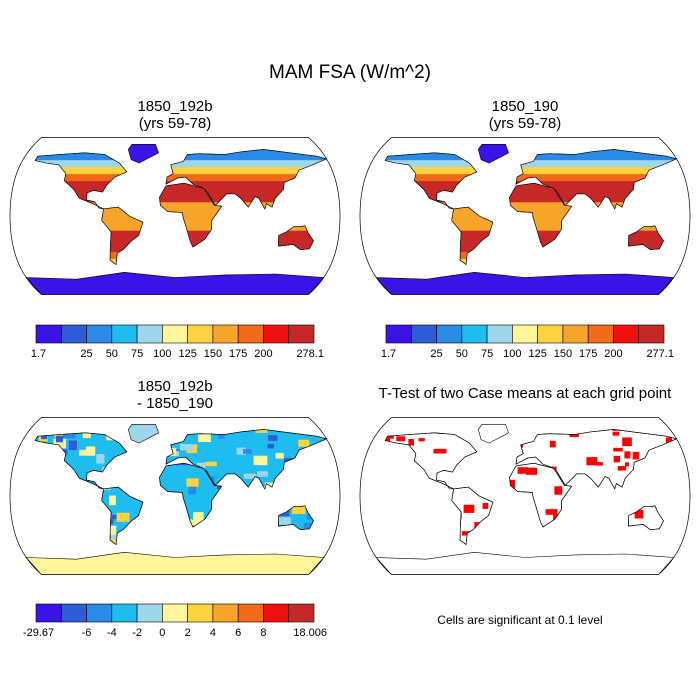 The width and height of the screenshot is (700, 700). I want to click on colorbar-2-tick-4: 100, so click(512, 354).